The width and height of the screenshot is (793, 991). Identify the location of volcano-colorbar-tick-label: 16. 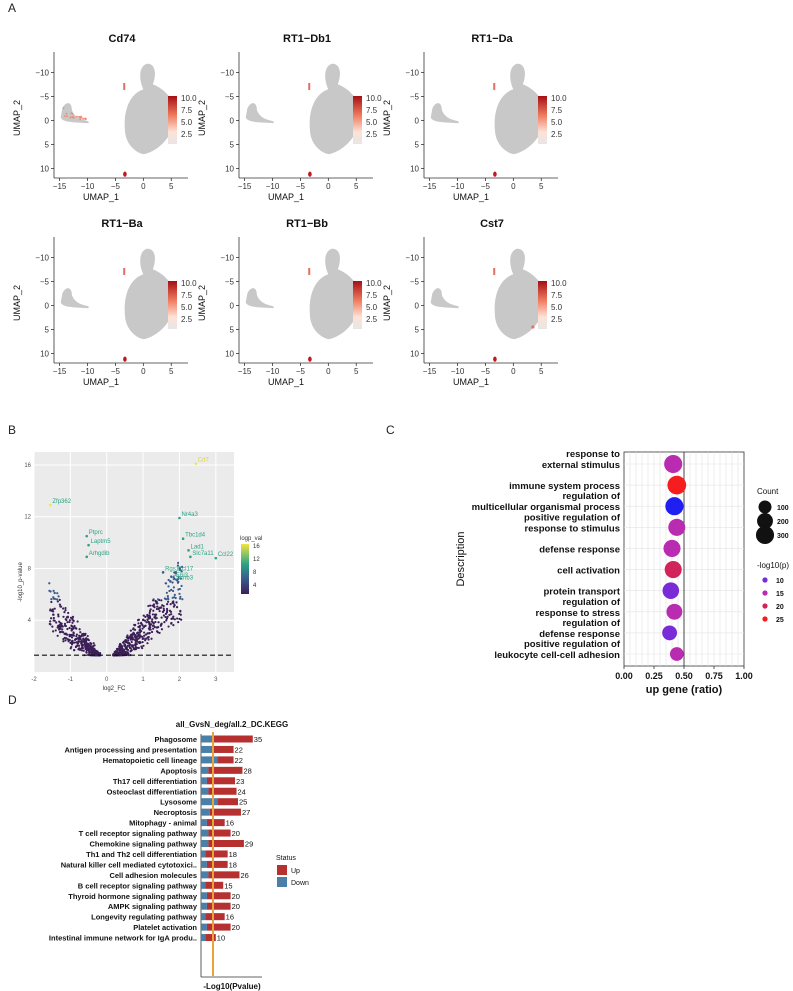
(256, 547).